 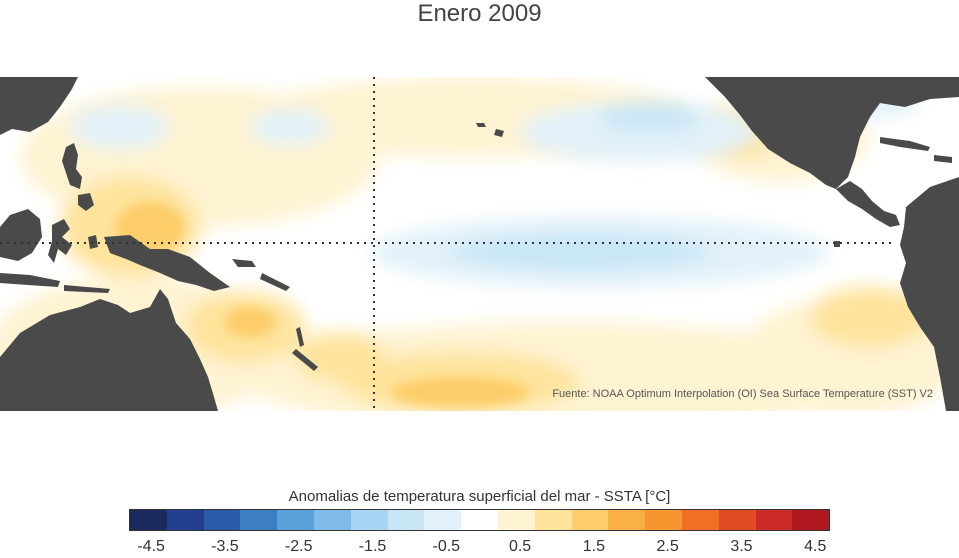 What do you see at coordinates (87, 289) in the screenshot?
I see `land-lesser-sunda` at bounding box center [87, 289].